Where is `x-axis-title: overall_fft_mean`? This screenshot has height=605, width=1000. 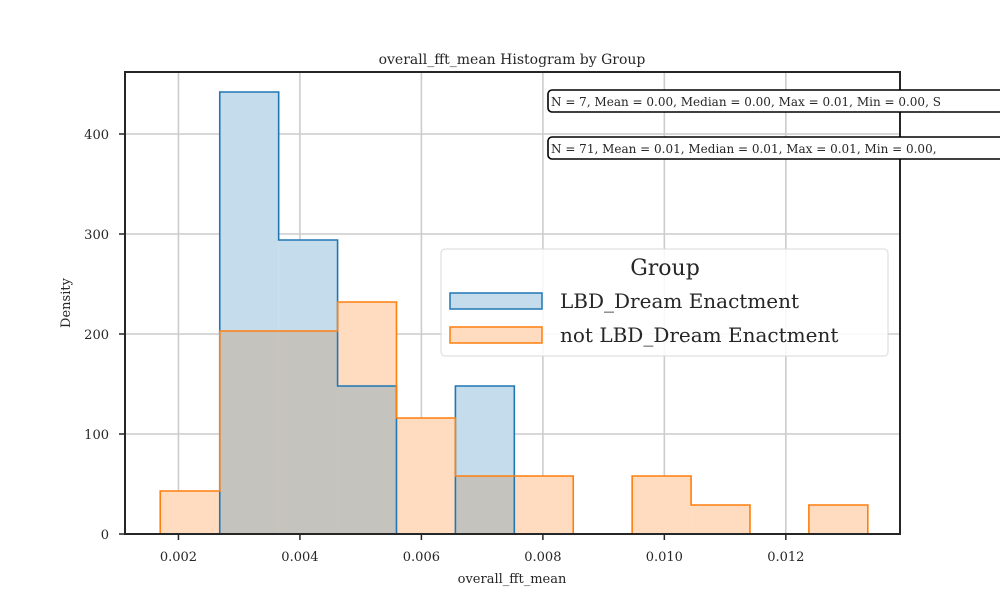 x-axis-title: overall_fft_mean is located at coordinates (512, 579).